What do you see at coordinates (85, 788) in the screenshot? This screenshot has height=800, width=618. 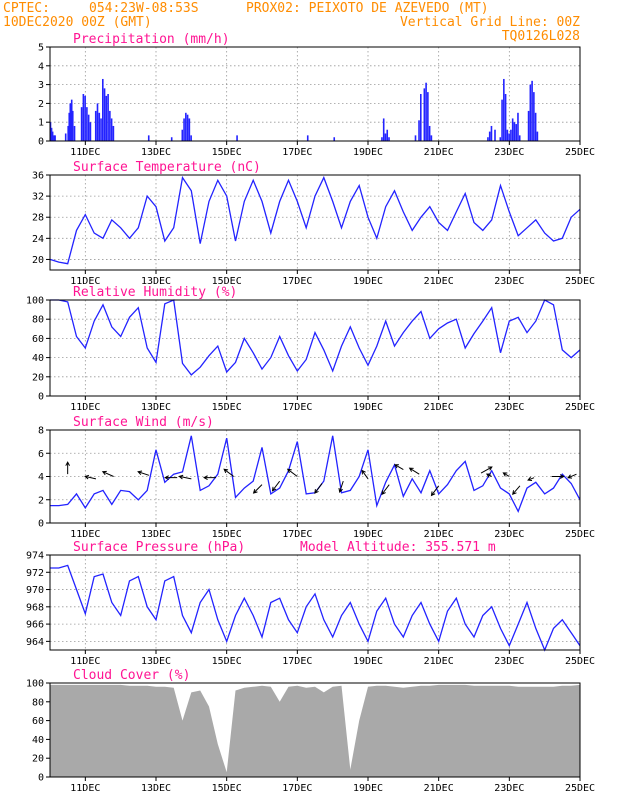 I see `cloud-xtick-label: 11DEC` at bounding box center [85, 788].